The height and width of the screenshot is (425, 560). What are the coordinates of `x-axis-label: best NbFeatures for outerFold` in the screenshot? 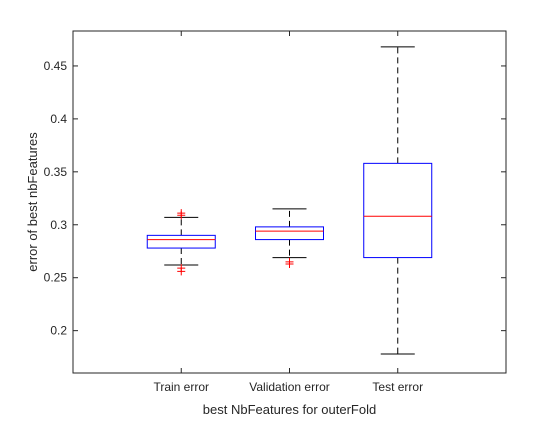 It's located at (289, 409).